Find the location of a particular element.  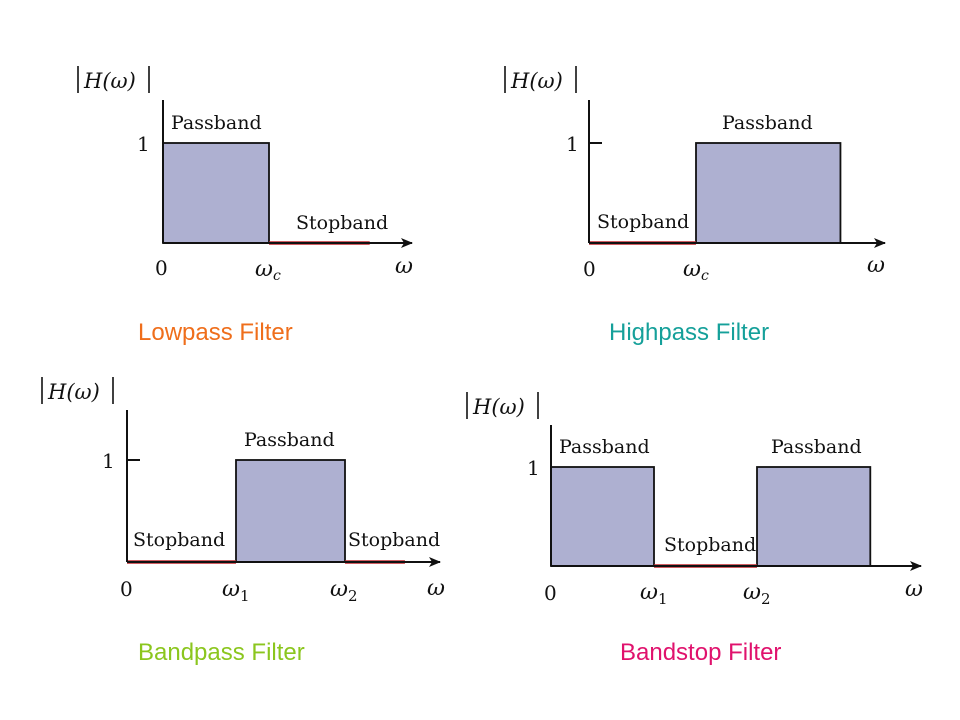

lowpass-cutoff-label: ωc is located at coordinates (268, 270).